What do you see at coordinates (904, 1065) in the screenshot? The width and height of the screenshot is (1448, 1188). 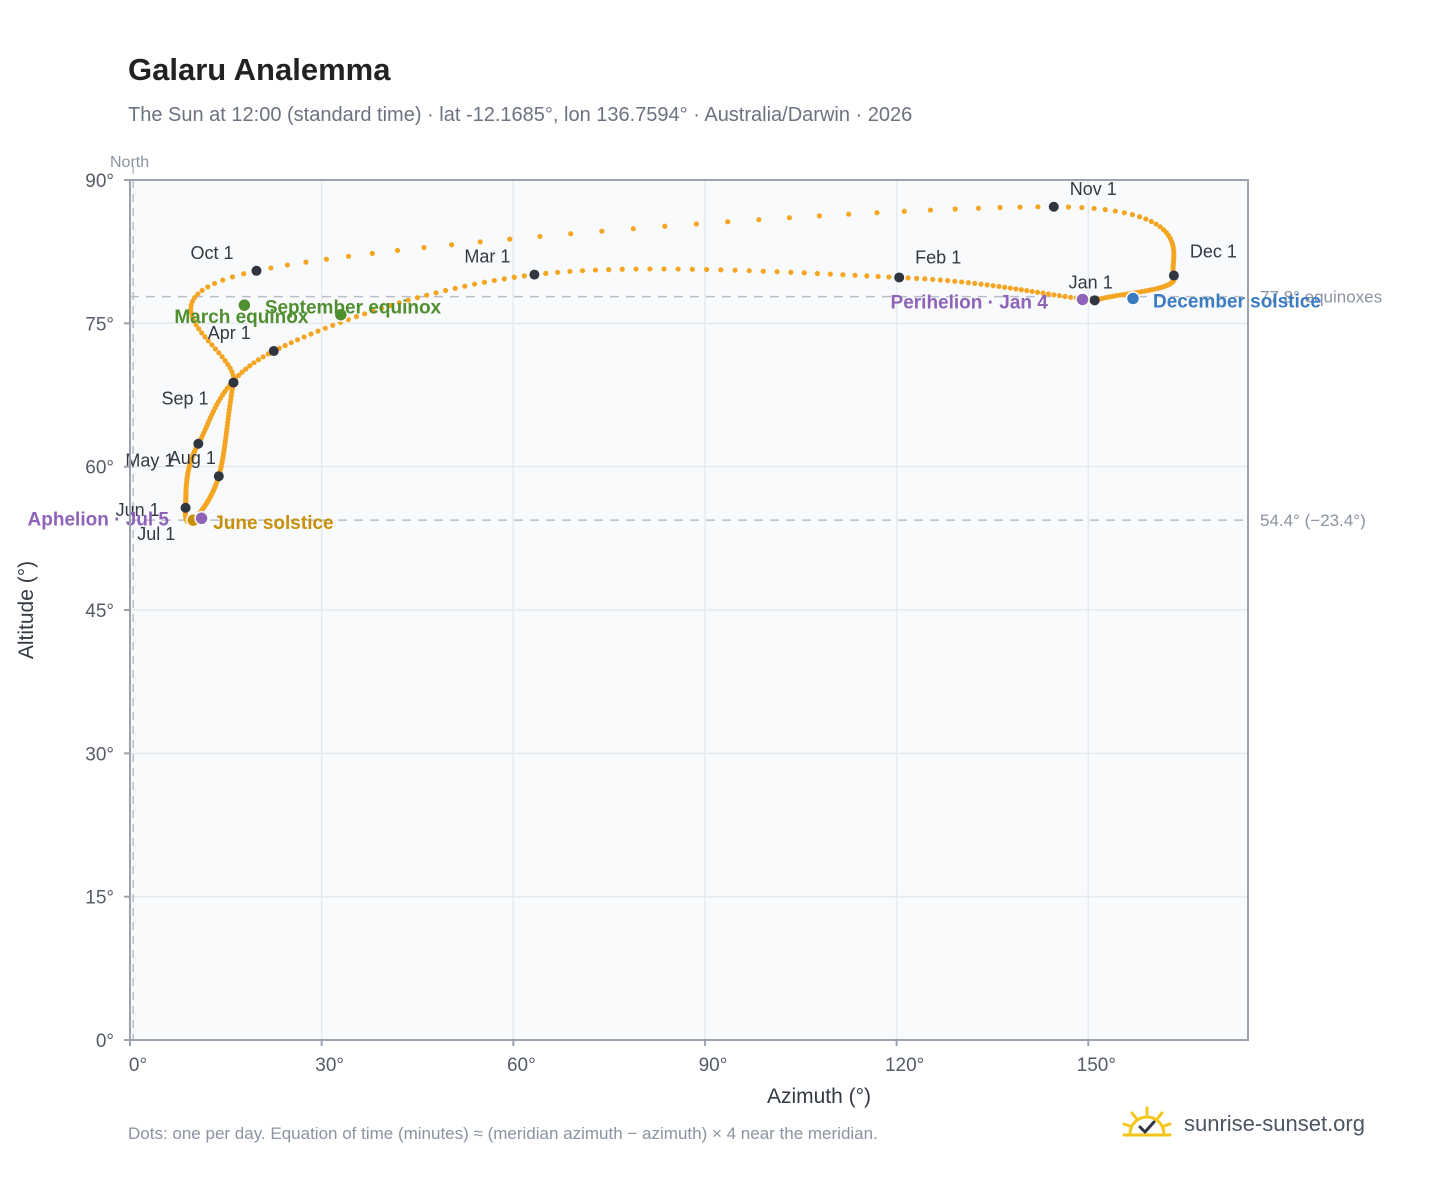 I see `x-tick-label: 120°` at bounding box center [904, 1065].